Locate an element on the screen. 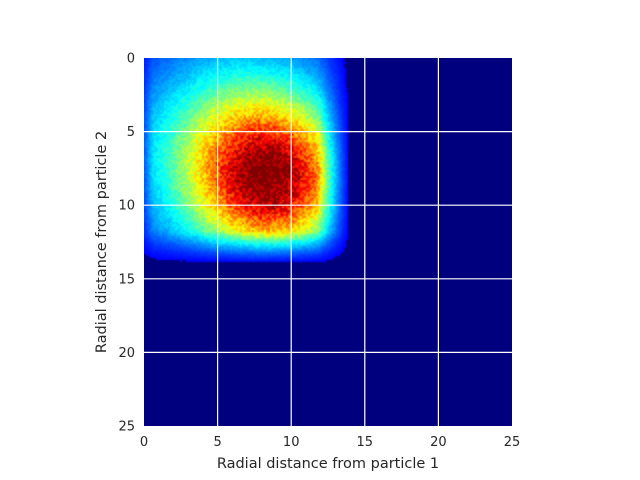 This screenshot has width=640, height=480. y-tick-label: 10 is located at coordinates (126, 206).